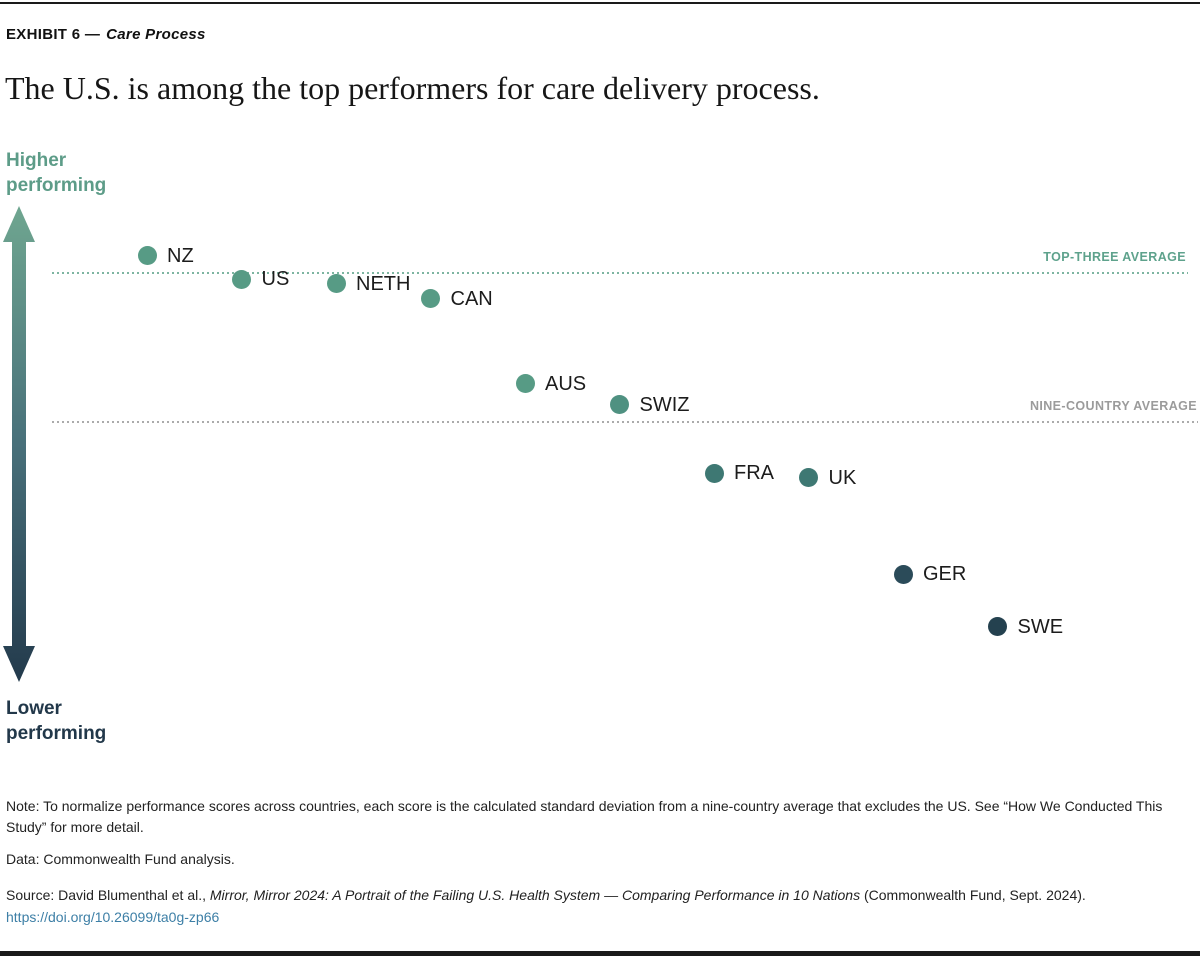 The width and height of the screenshot is (1200, 960). I want to click on data-point-fra, so click(714, 473).